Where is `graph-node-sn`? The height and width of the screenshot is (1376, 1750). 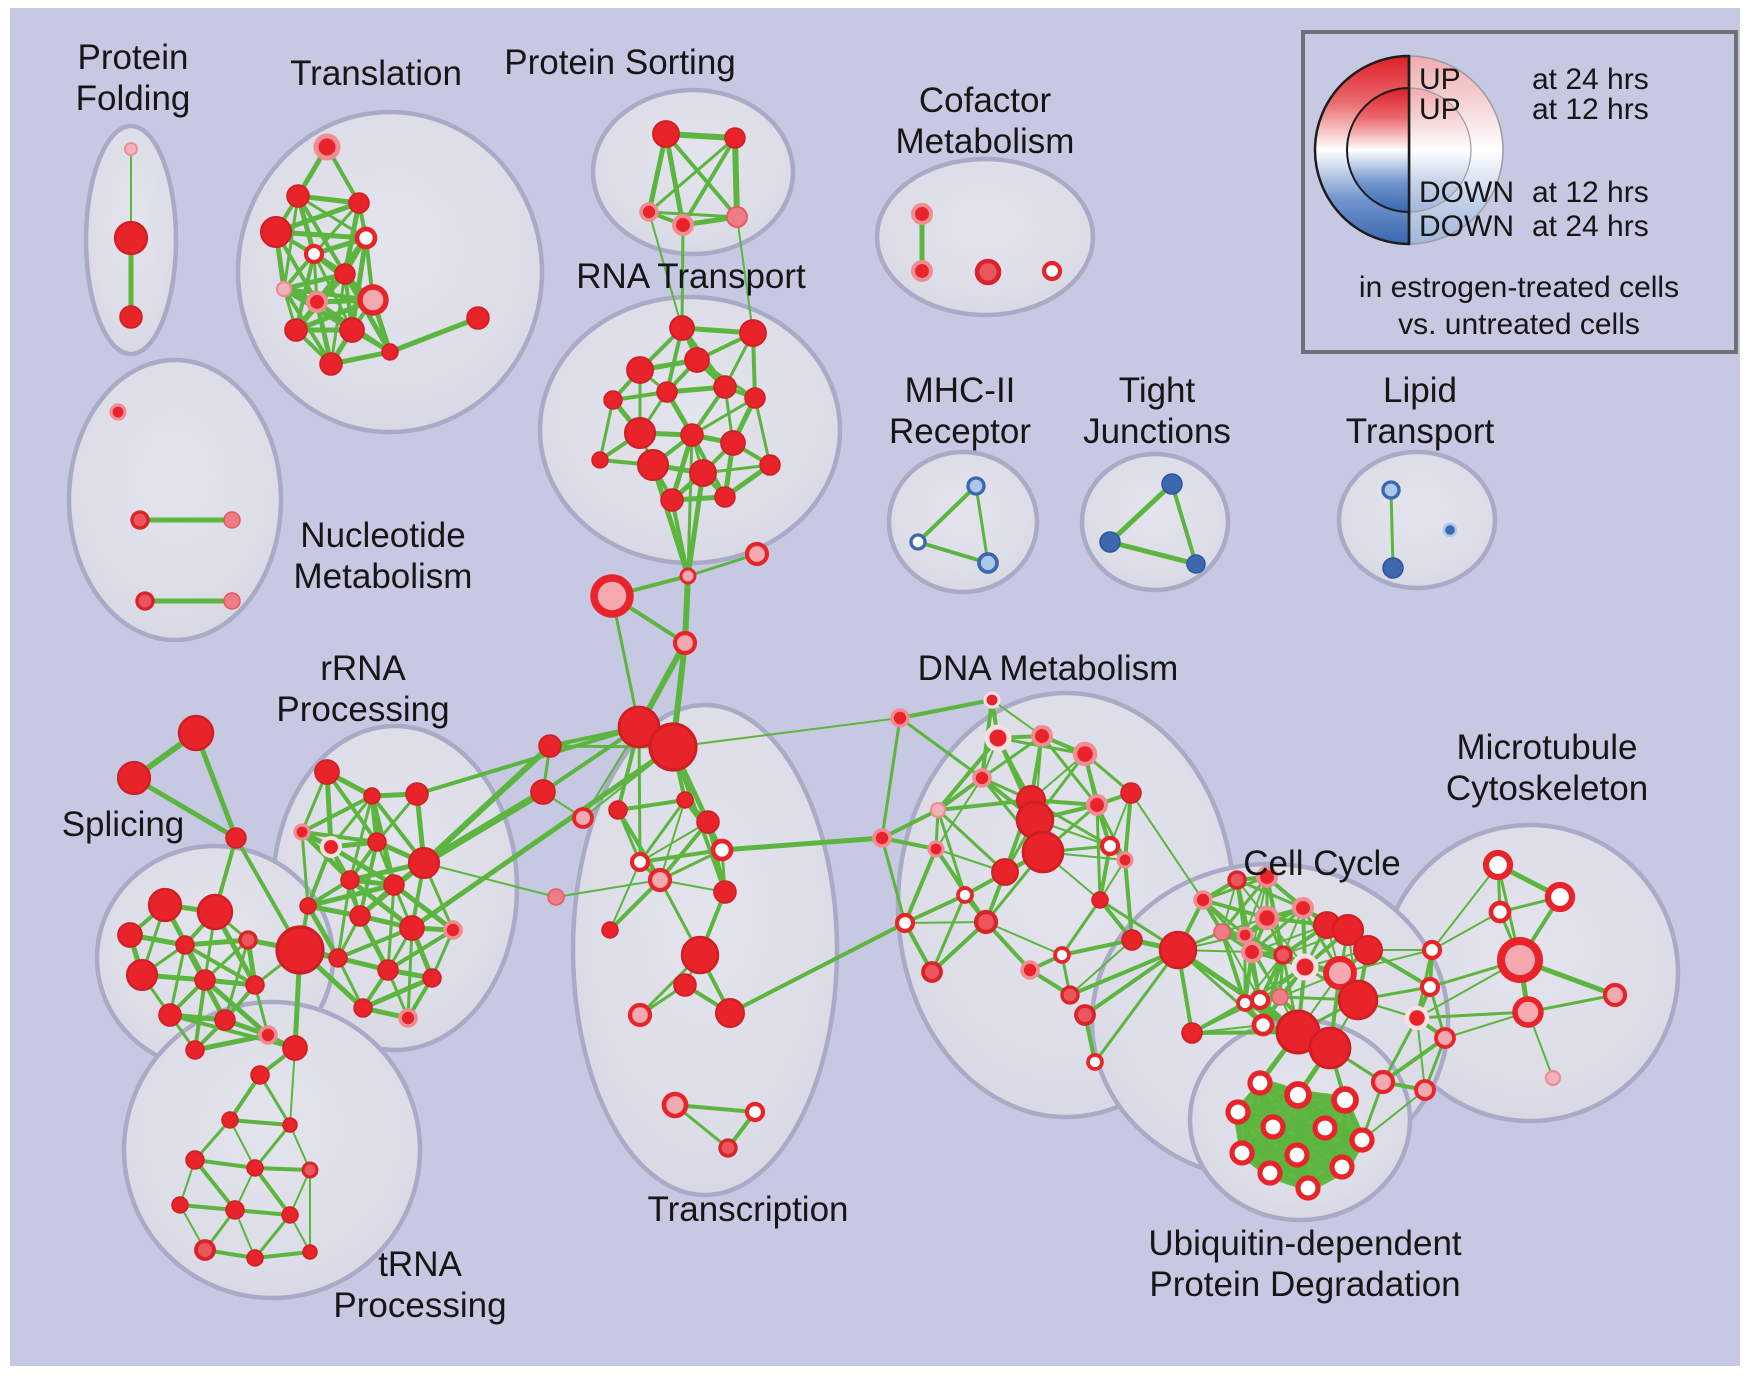
graph-node-sn is located at coordinates (550, 746).